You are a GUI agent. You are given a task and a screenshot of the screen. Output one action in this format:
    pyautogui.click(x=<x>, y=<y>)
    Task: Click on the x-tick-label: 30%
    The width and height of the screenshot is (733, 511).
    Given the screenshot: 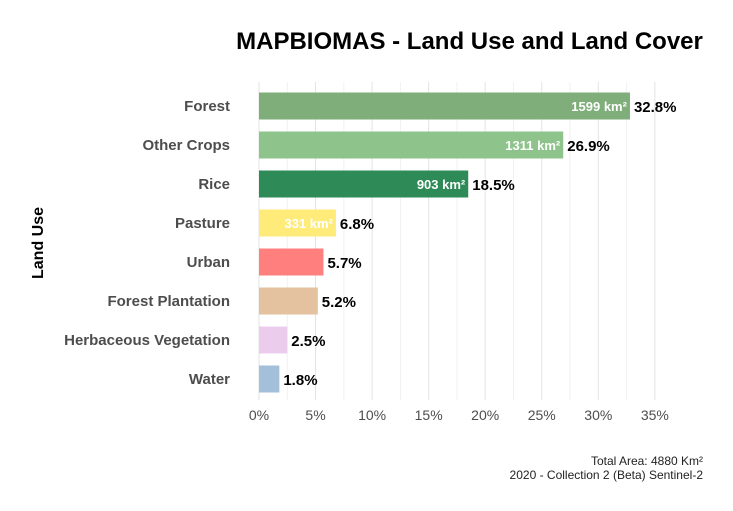 What is the action you would take?
    pyautogui.click(x=598, y=415)
    